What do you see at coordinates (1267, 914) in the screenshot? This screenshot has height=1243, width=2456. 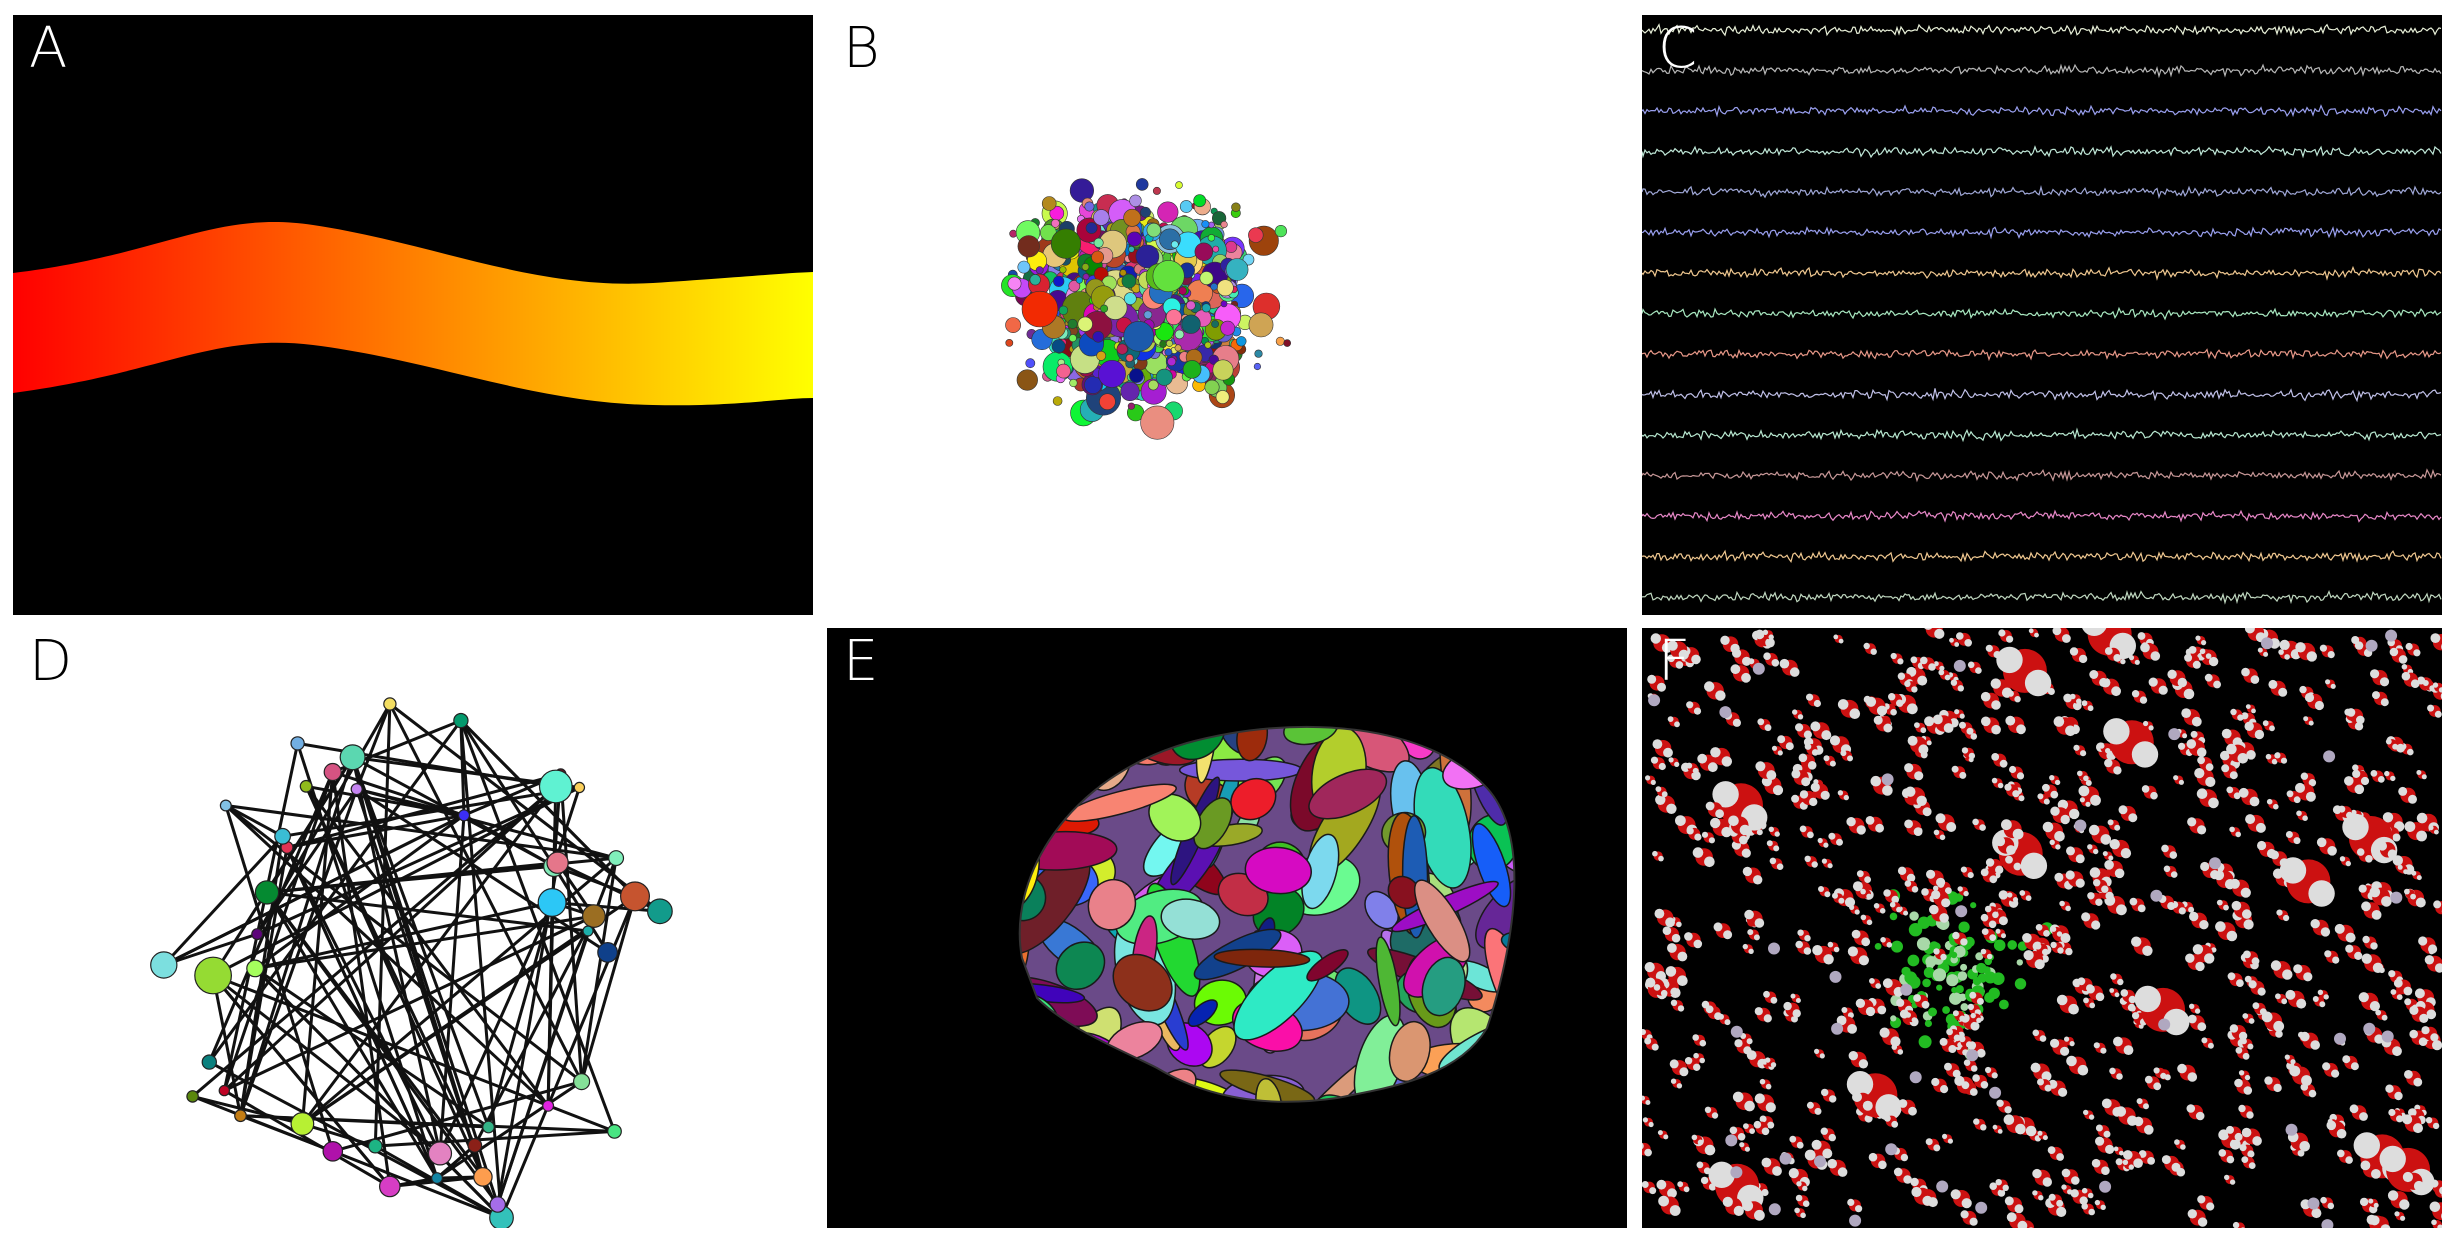 I see `brain-parcellation` at bounding box center [1267, 914].